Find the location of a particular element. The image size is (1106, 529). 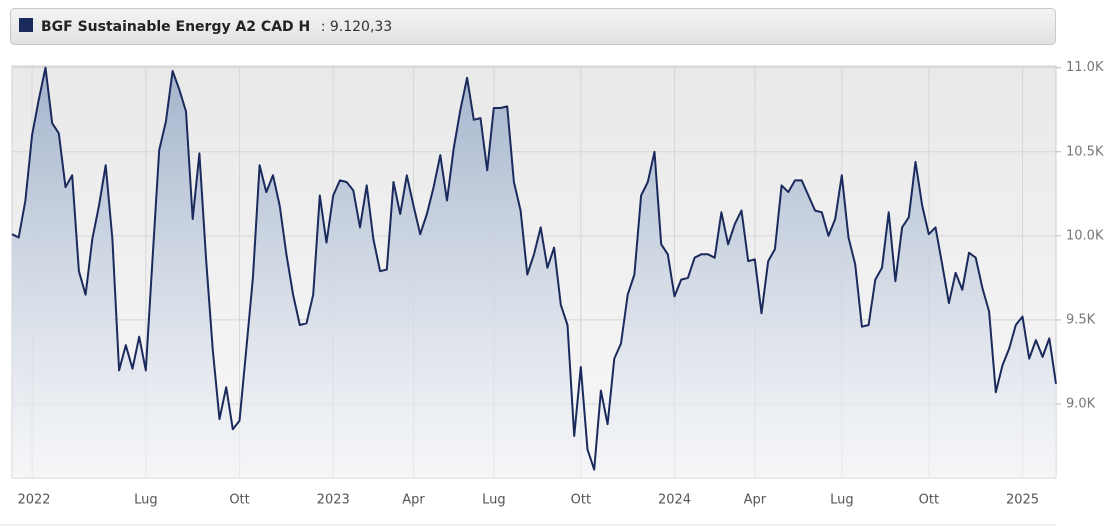

x-tick-label: 2025 is located at coordinates (1022, 500).